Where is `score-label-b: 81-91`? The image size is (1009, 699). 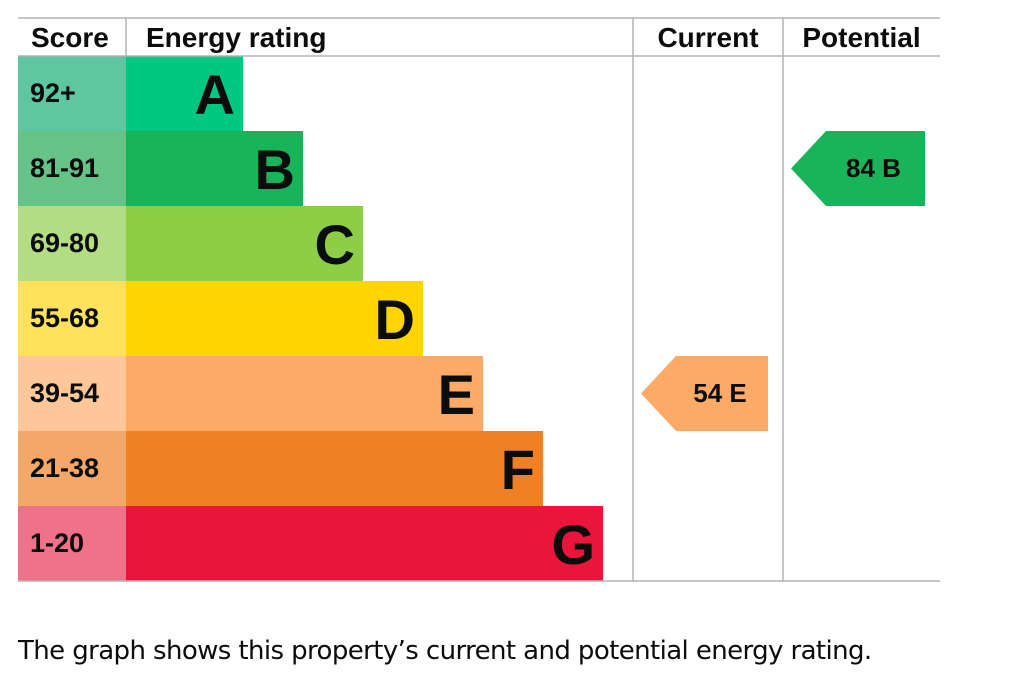 score-label-b: 81-91 is located at coordinates (64, 168).